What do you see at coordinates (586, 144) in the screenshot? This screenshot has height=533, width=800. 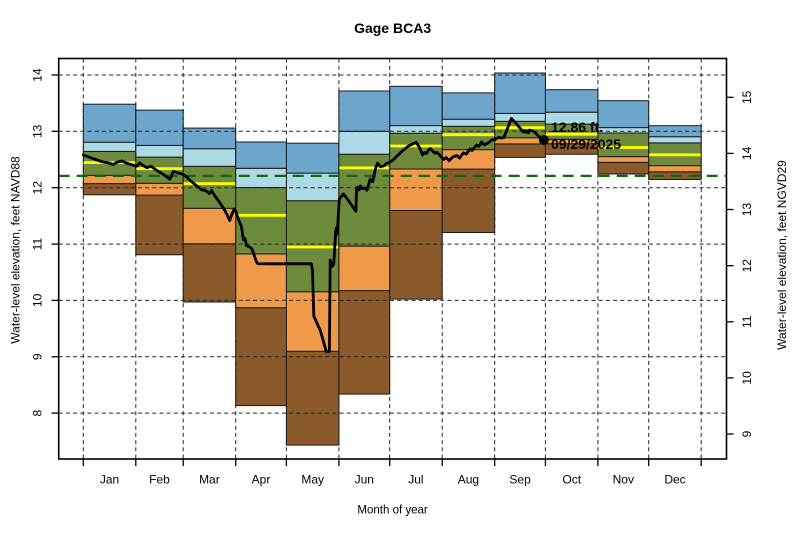 I see `svg-text: 09/29/2025` at bounding box center [586, 144].